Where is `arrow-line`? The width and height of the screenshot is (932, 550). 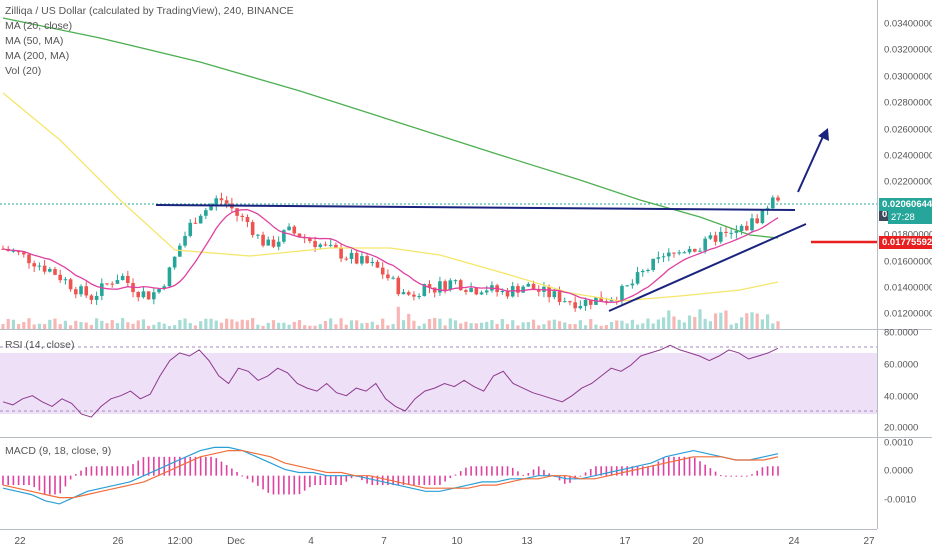
arrow-line is located at coordinates (811, 162).